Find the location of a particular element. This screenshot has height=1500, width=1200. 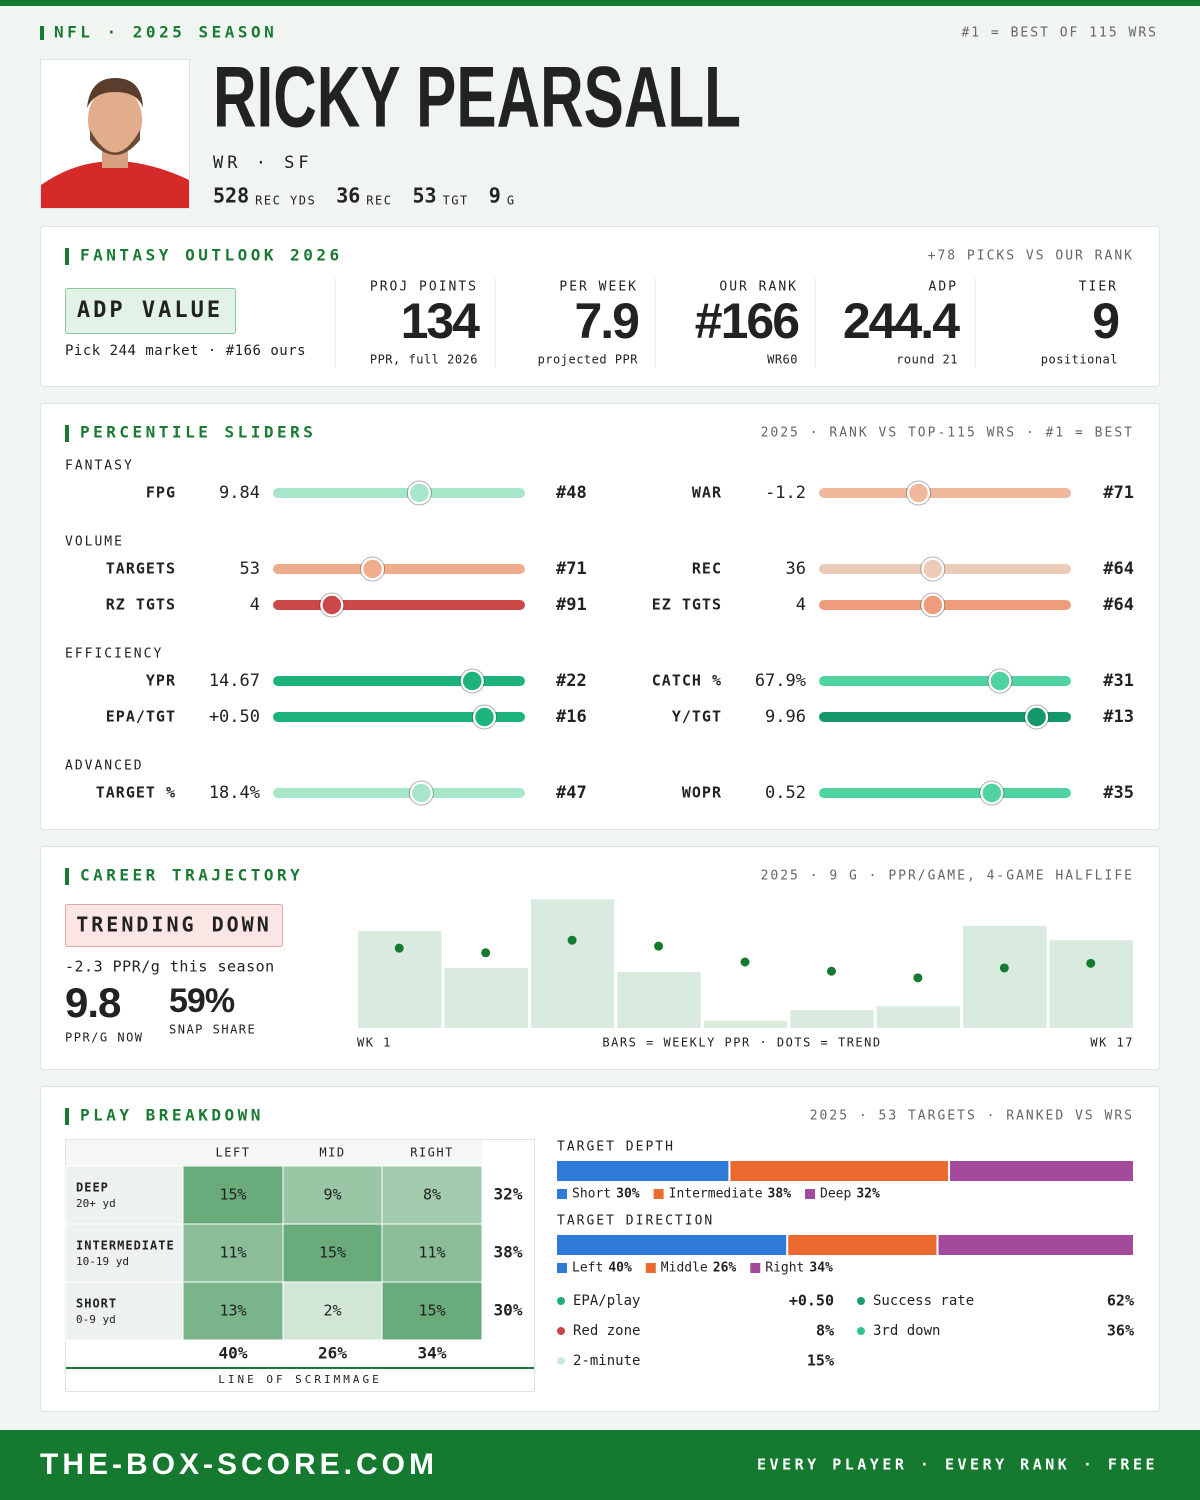

section-title: PERCENTILE SLIDERS is located at coordinates (198, 432).